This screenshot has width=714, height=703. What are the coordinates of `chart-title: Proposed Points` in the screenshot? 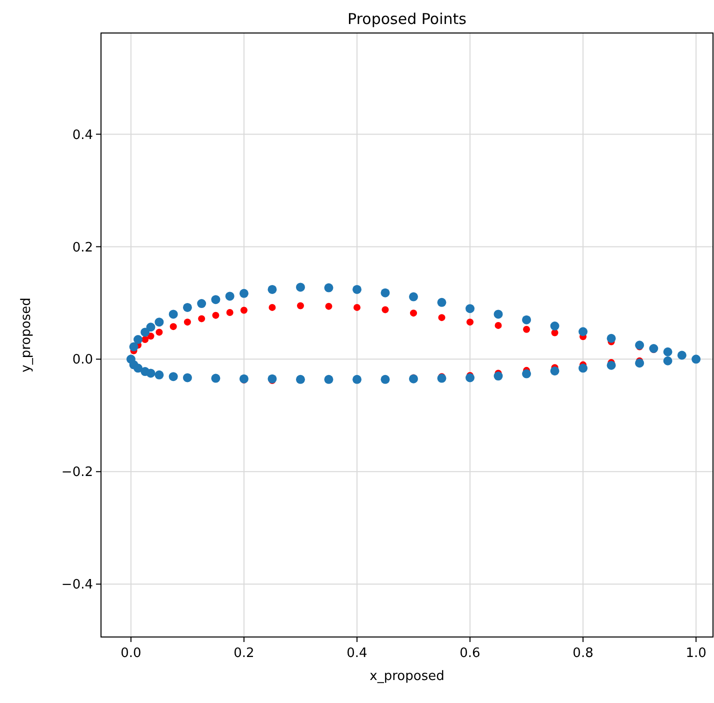 It's located at (407, 19).